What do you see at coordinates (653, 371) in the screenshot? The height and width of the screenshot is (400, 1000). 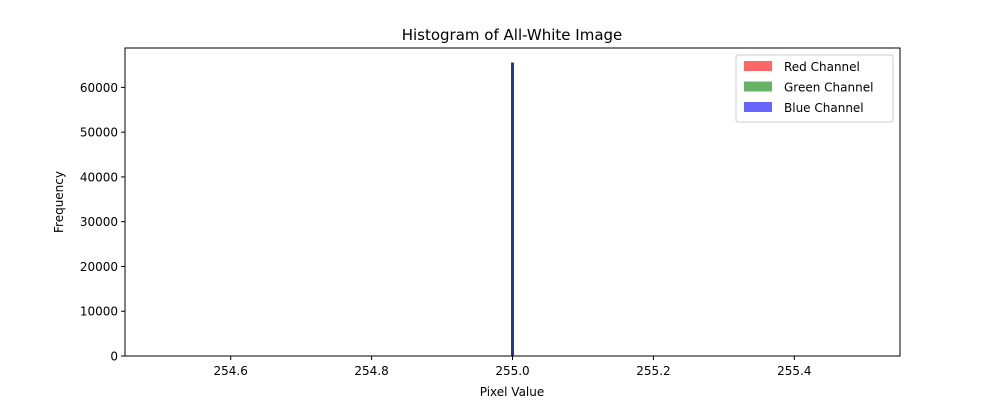 I see `x-tick-label: 255.2` at bounding box center [653, 371].